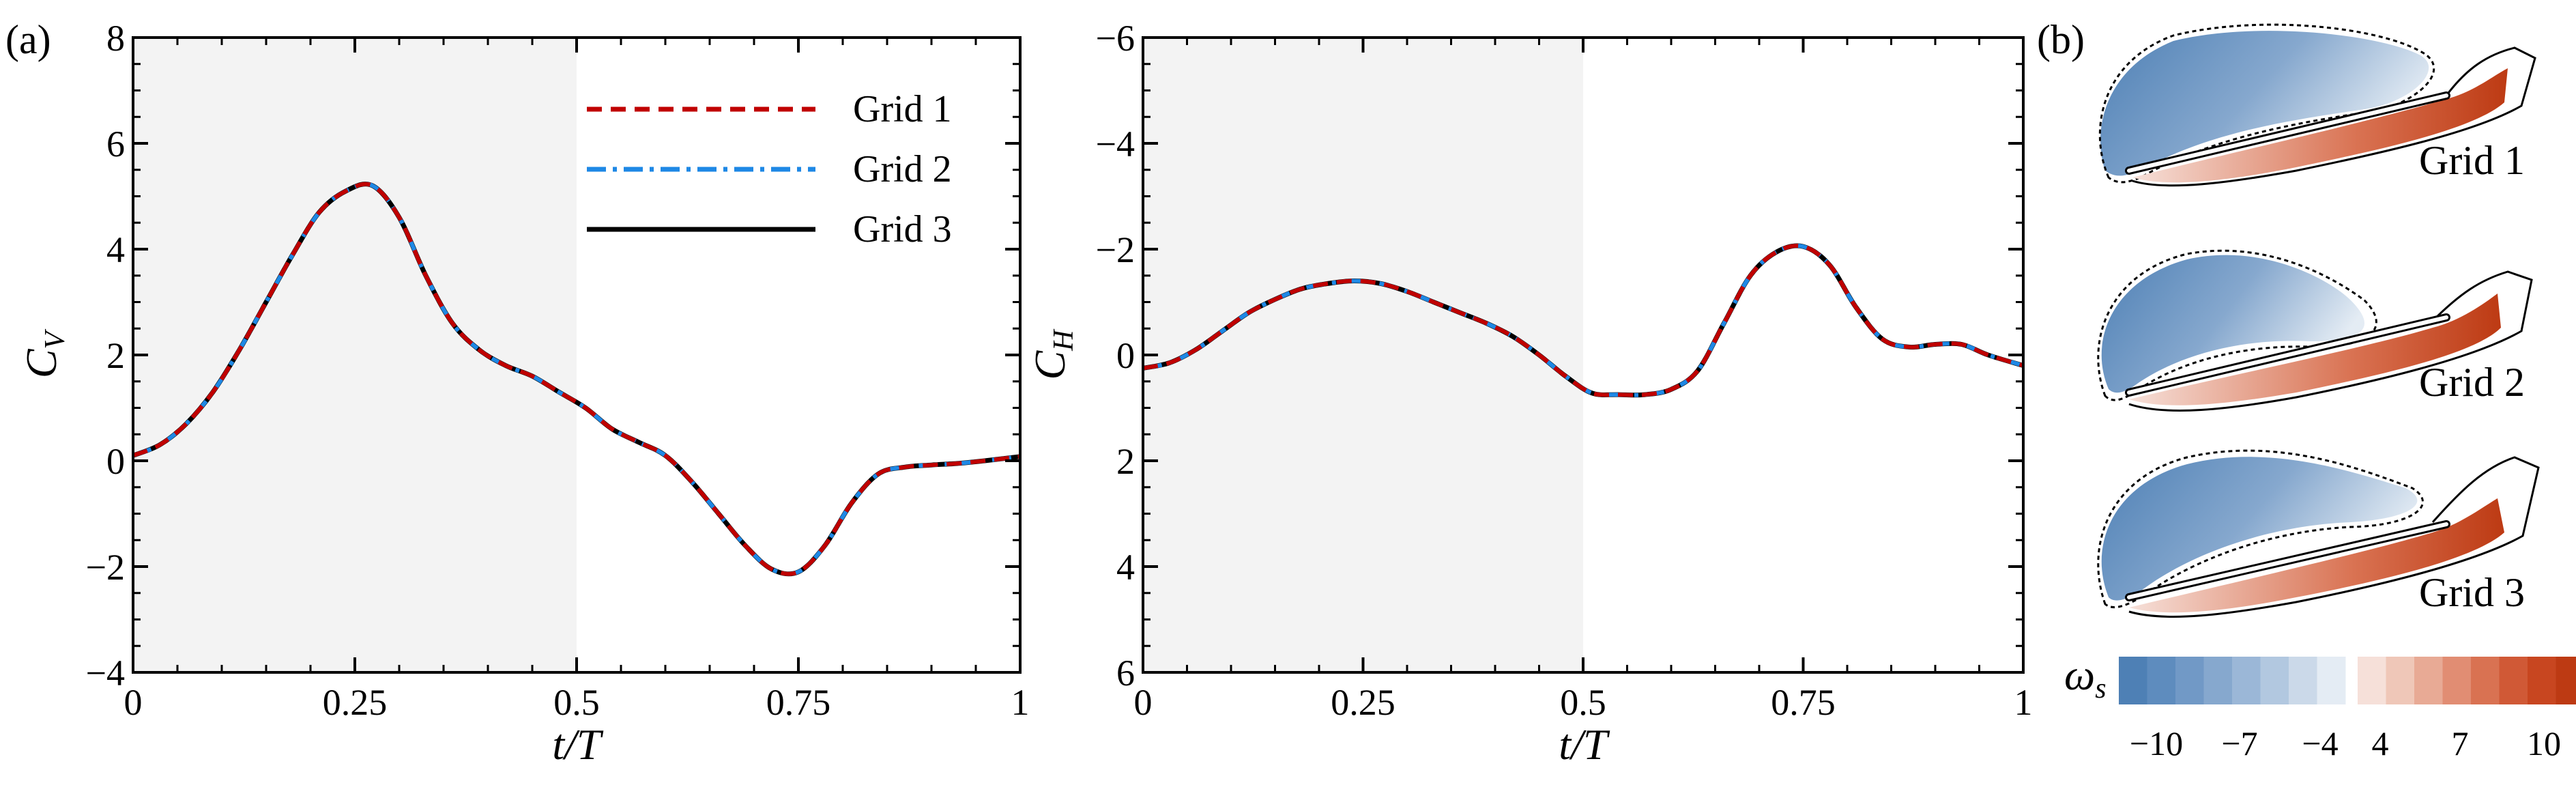 The width and height of the screenshot is (2576, 785). Describe the element at coordinates (355, 355) in the screenshot. I see `chart-cv-shaded-region` at that location.